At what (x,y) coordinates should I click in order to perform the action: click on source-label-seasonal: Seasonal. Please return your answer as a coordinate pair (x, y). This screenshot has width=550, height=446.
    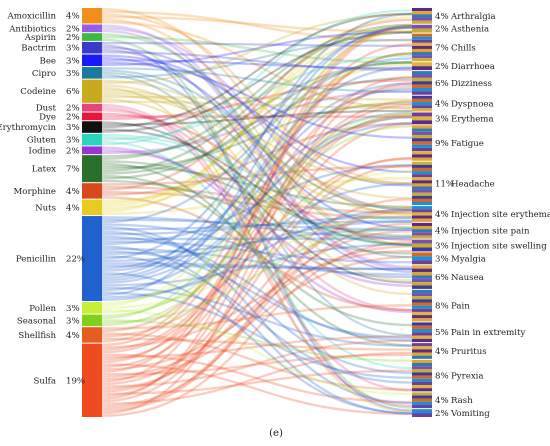
    Looking at the image, I should click on (36, 321).